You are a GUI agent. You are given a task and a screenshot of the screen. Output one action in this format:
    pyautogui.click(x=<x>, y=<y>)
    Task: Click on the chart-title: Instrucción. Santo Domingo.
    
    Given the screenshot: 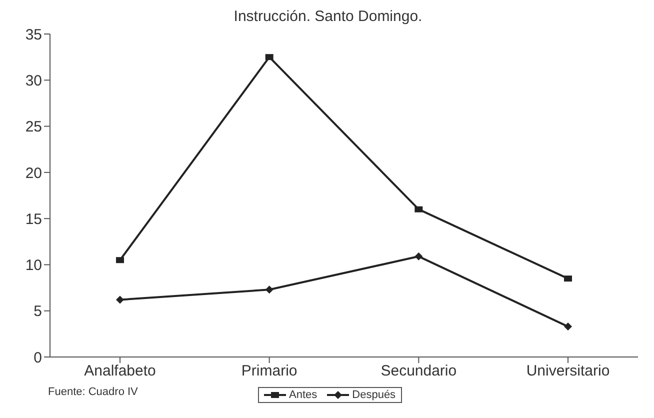 What is the action you would take?
    pyautogui.click(x=328, y=17)
    